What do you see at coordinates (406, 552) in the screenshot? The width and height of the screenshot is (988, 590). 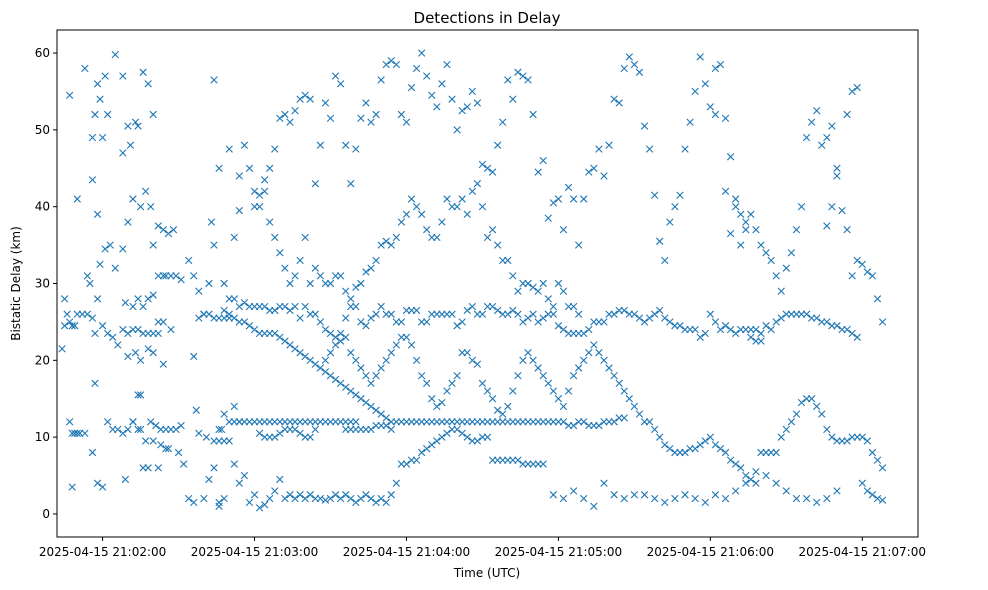 I see `x-tick-label: 2025-04-15 21:04:00` at bounding box center [406, 552].